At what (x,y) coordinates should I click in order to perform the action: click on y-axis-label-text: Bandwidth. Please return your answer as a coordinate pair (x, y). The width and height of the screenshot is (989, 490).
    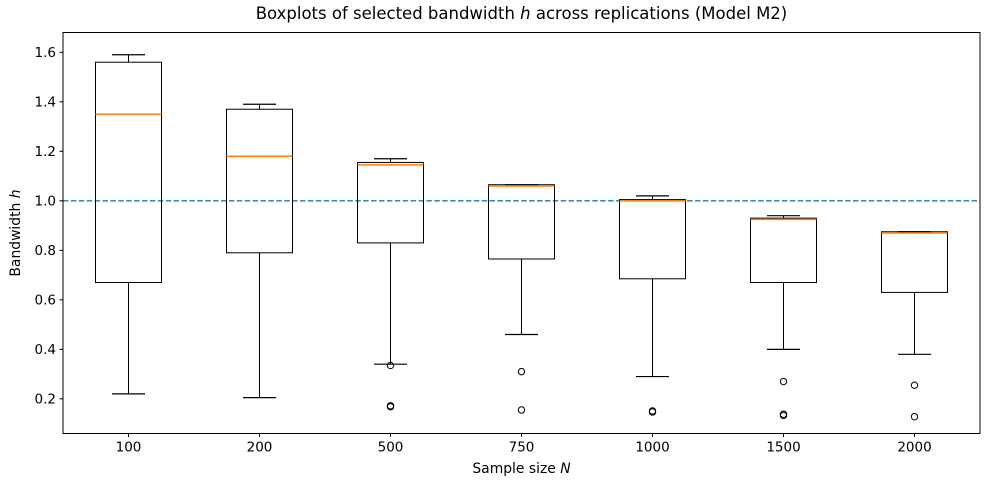
    Looking at the image, I should click on (16, 237).